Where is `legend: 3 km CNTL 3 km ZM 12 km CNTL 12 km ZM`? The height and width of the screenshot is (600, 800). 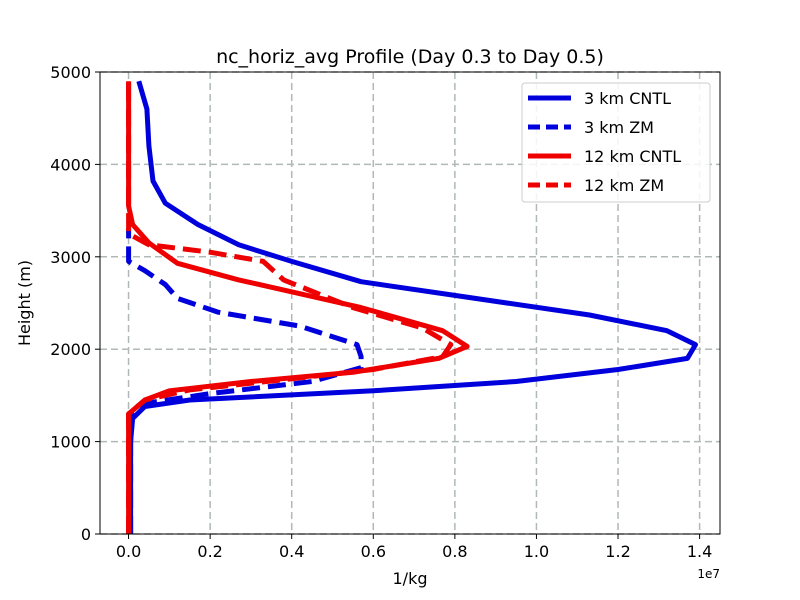 legend: 3 km CNTL 3 km ZM 12 km CNTL 12 km ZM is located at coordinates (616, 142).